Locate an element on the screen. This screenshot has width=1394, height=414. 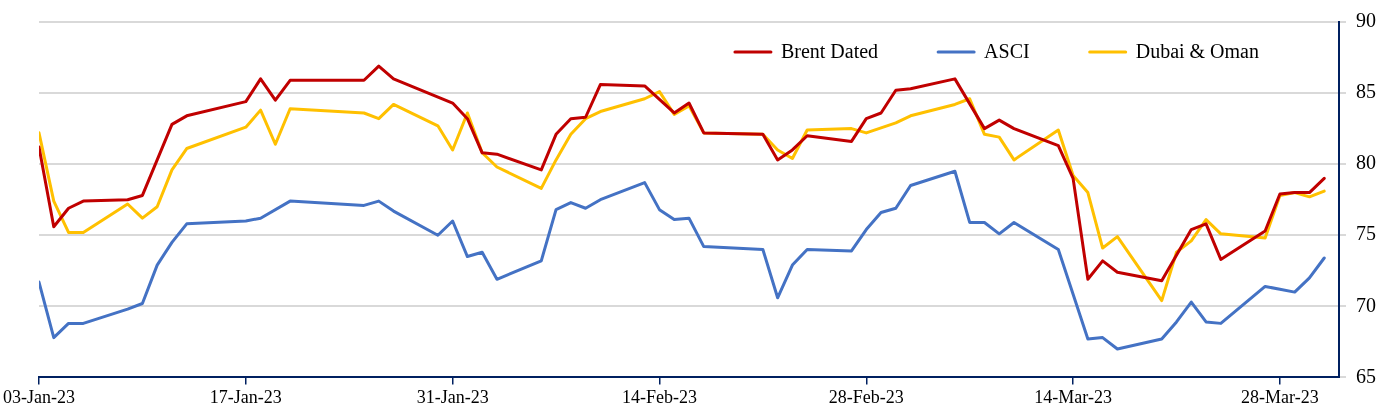
x-tick-label: 28-Mar-23 is located at coordinates (1280, 396).